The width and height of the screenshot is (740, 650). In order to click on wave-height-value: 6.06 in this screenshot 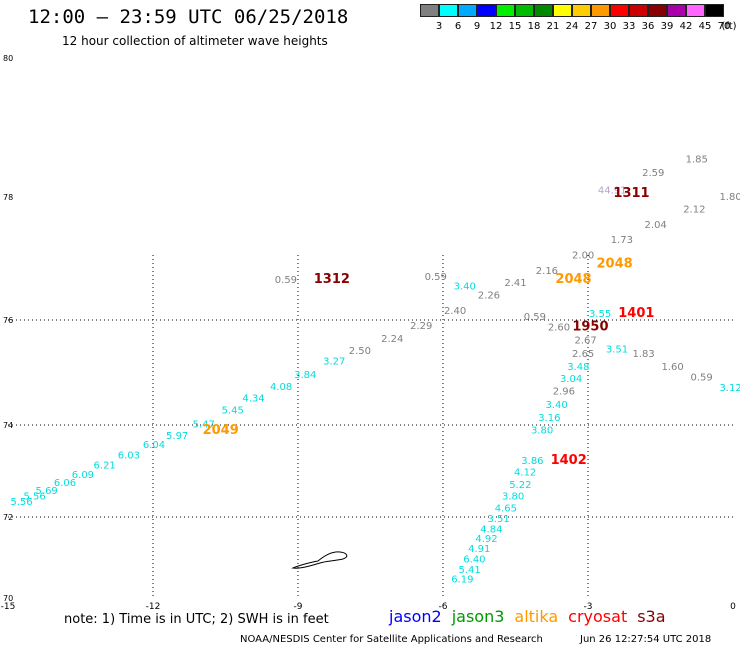, I will do `click(65, 483)`.